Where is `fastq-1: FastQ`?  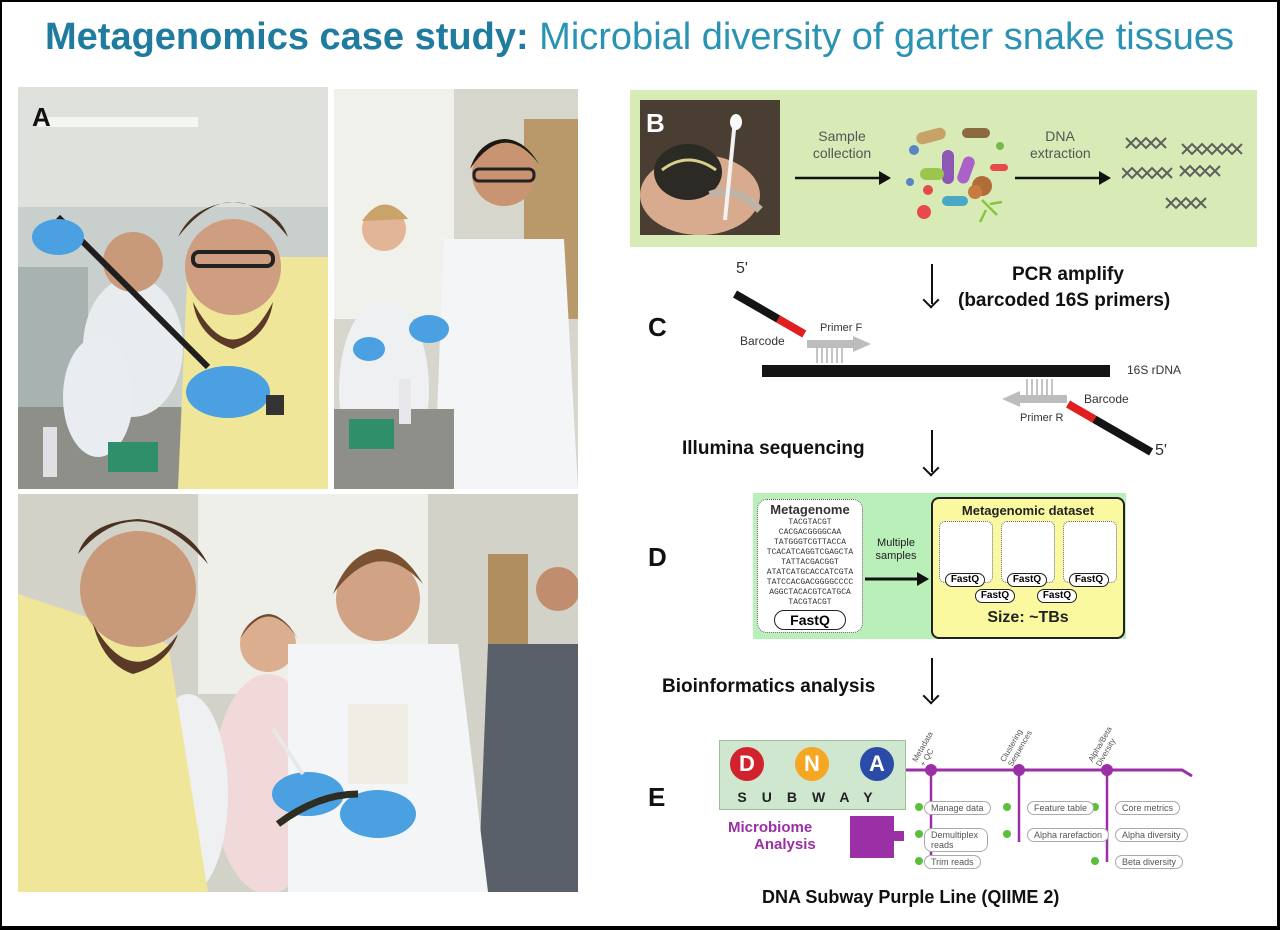 fastq-1: FastQ is located at coordinates (965, 580).